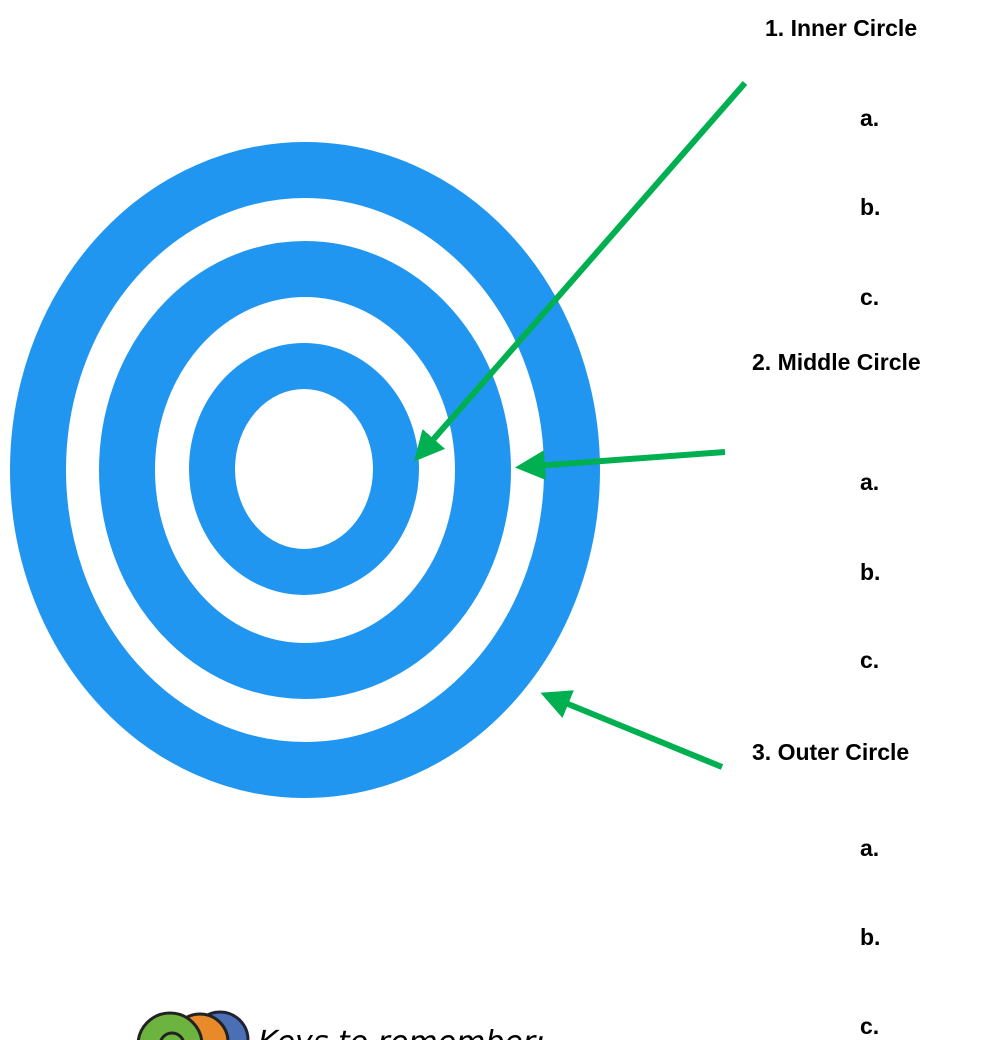 The width and height of the screenshot is (1007, 1040). I want to click on inner-ring, so click(304, 469).